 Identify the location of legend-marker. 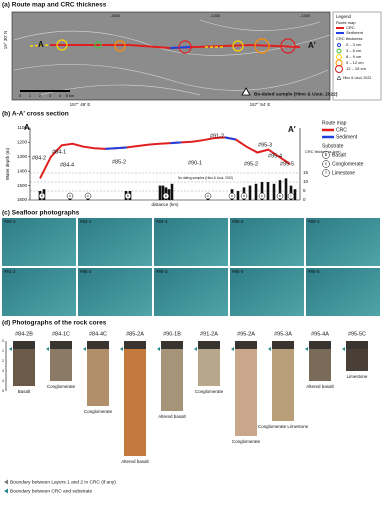
(6, 482).